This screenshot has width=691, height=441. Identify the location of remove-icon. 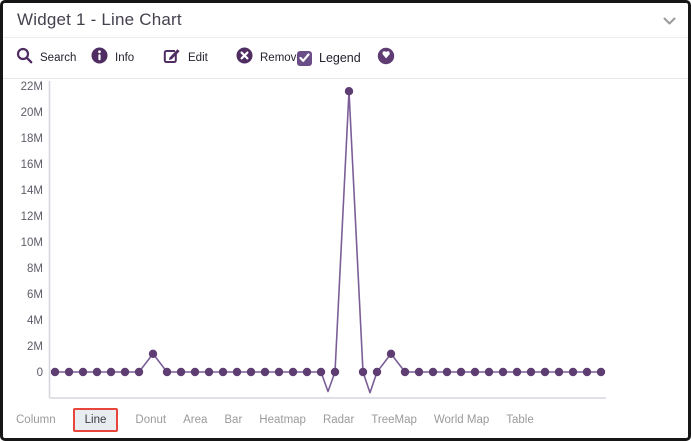
(244, 58).